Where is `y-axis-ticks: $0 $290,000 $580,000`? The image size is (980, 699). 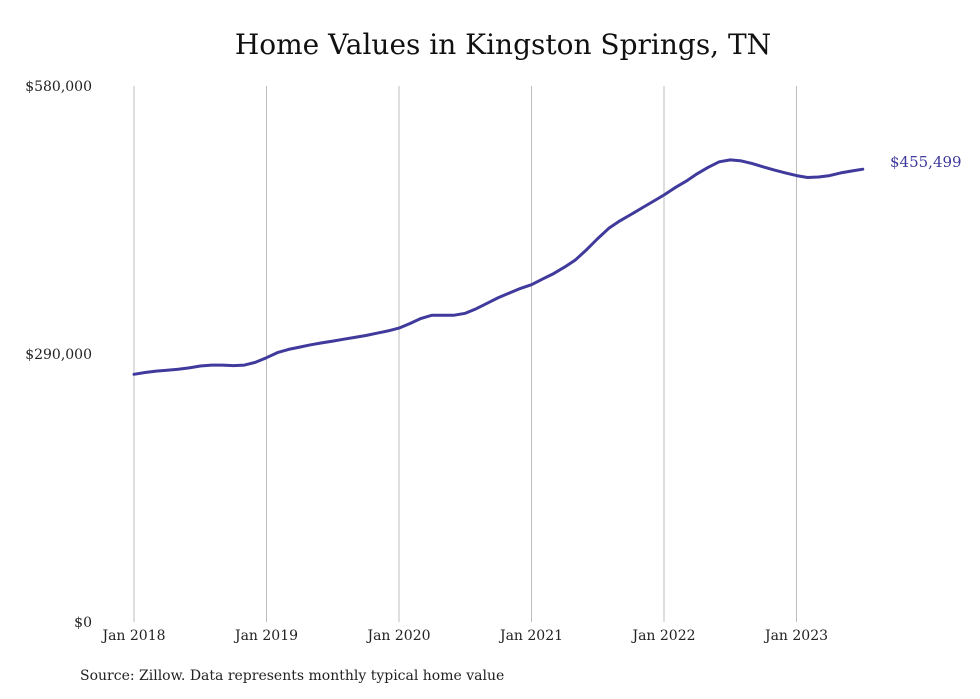
y-axis-ticks: $0 $290,000 $580,000 is located at coordinates (58, 355).